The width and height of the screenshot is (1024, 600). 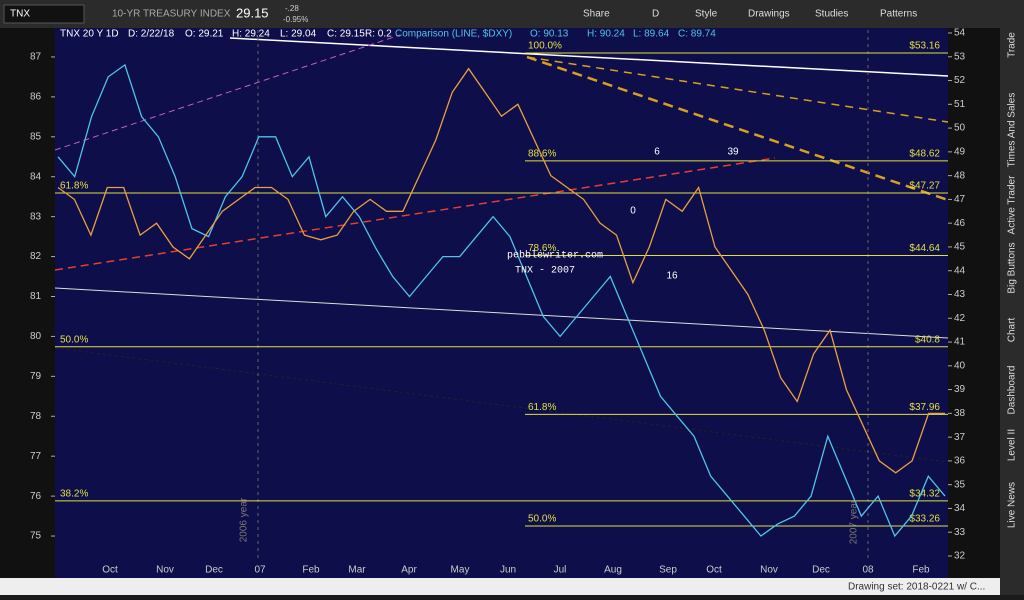 I want to click on fib-label: 88.6%, so click(x=542, y=154).